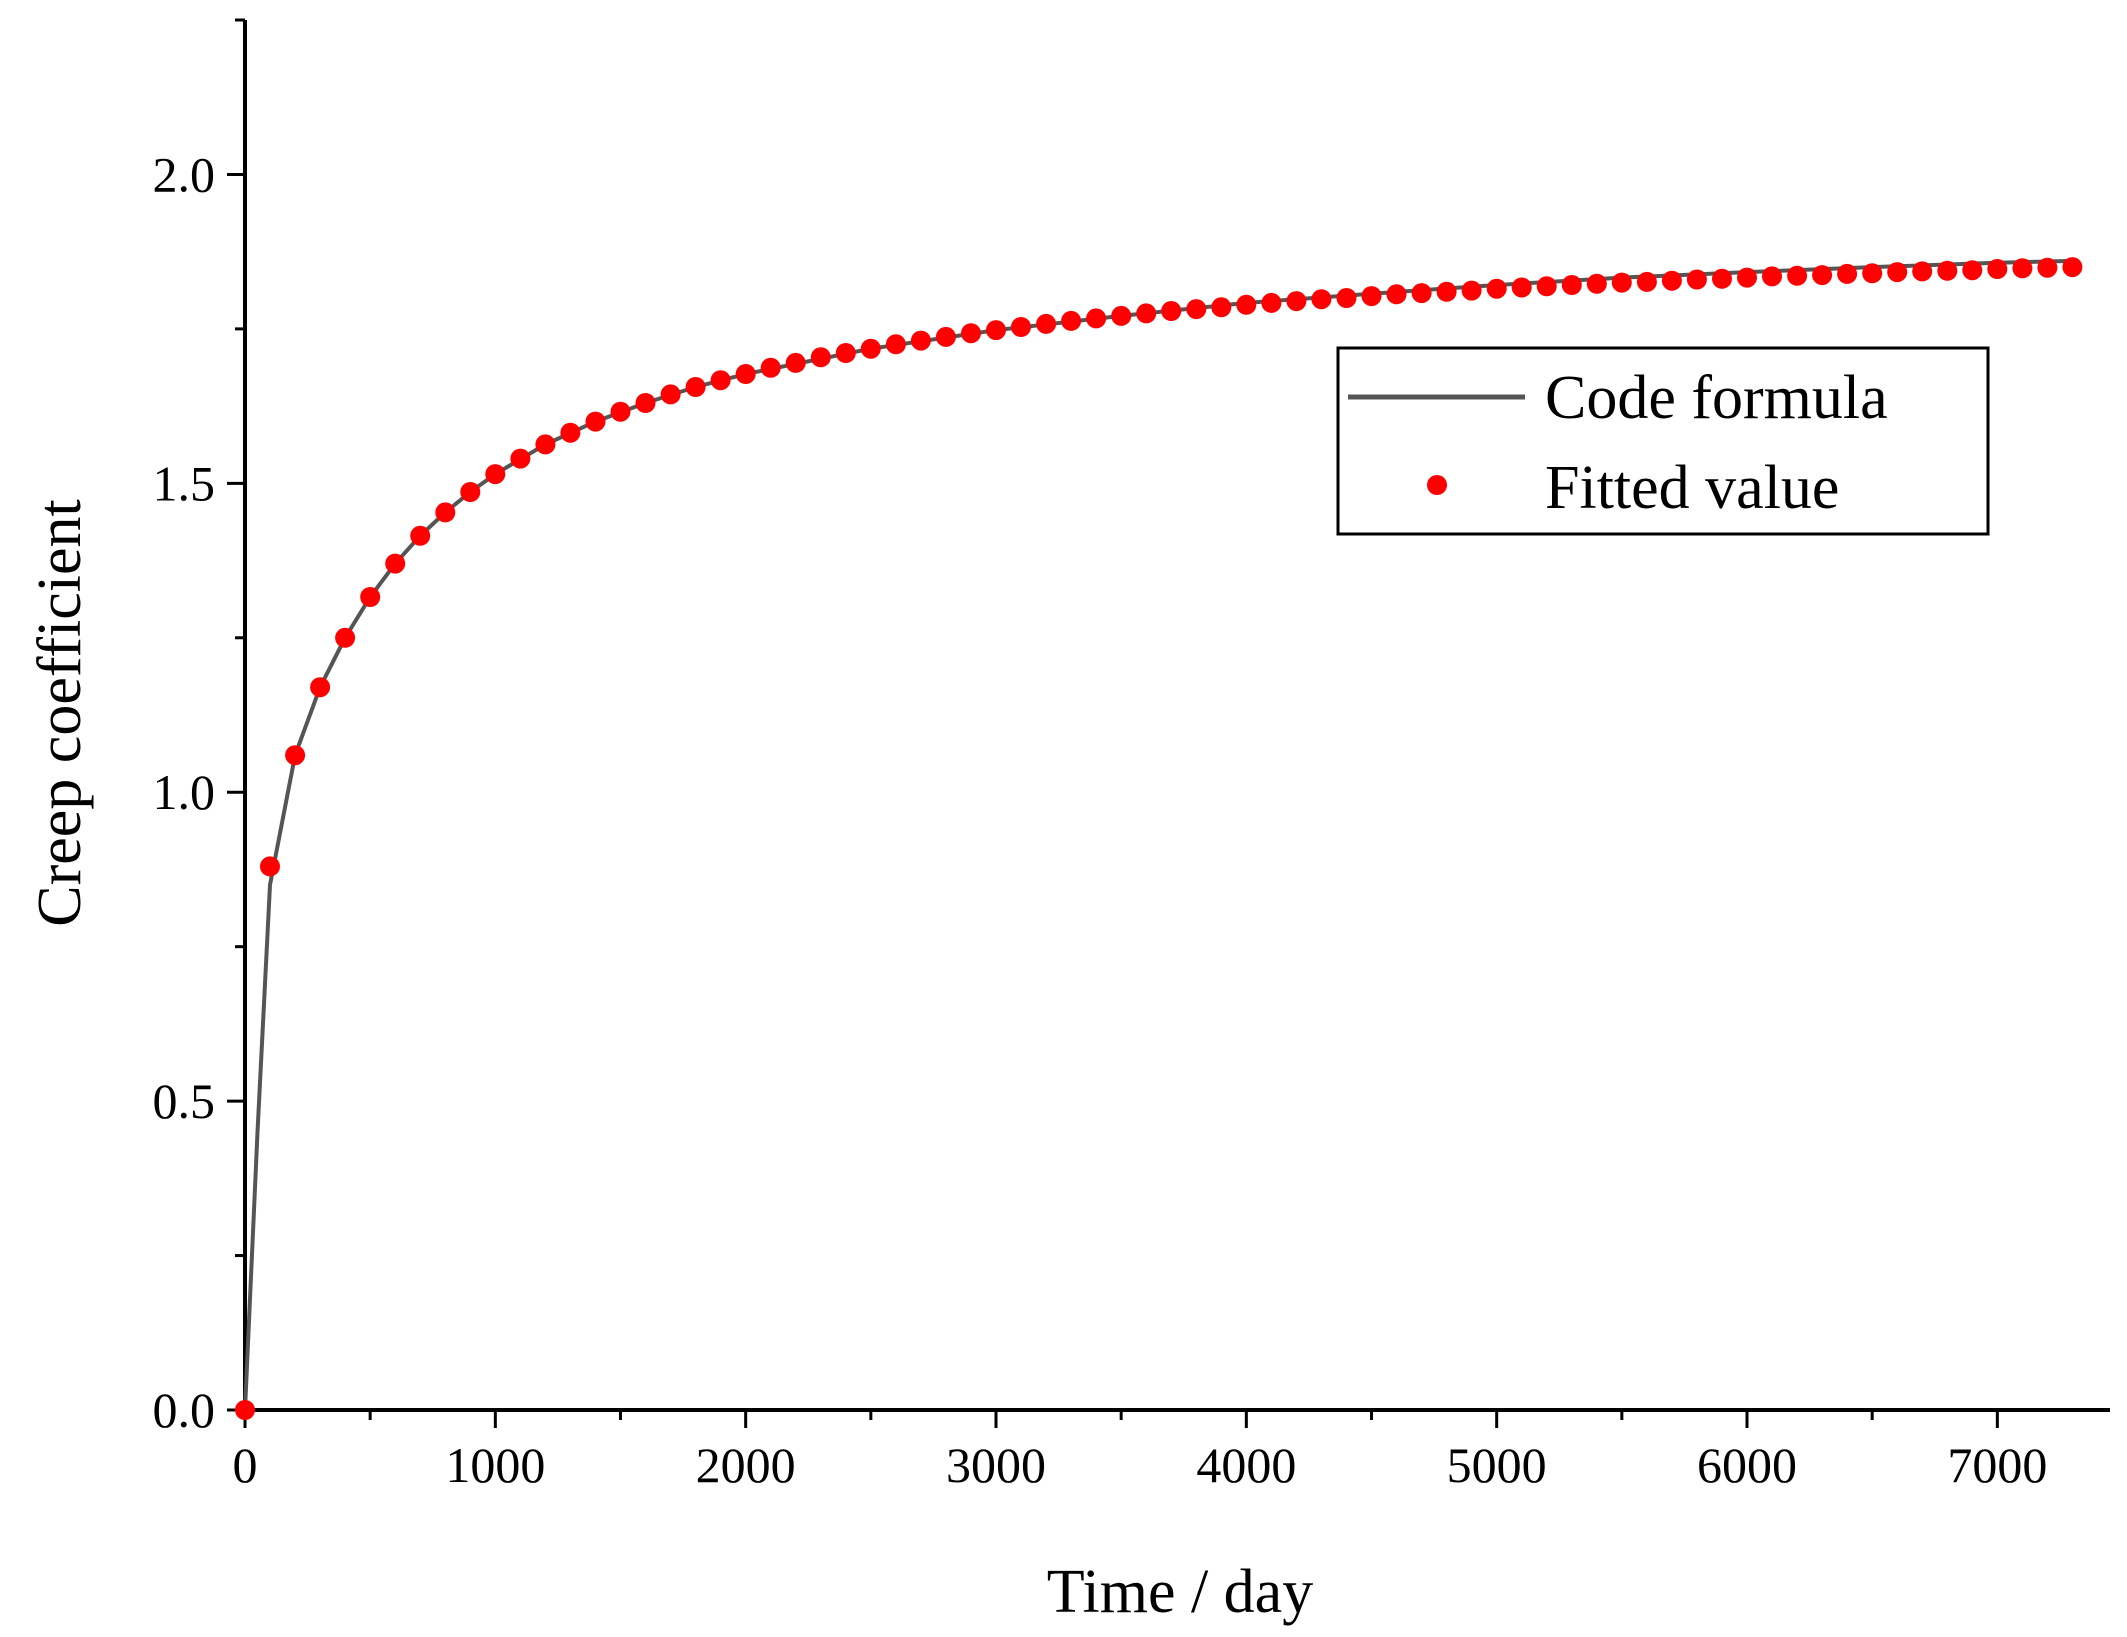 The image size is (2127, 1637). I want to click on y-tick-label: 1.0, so click(184, 792).